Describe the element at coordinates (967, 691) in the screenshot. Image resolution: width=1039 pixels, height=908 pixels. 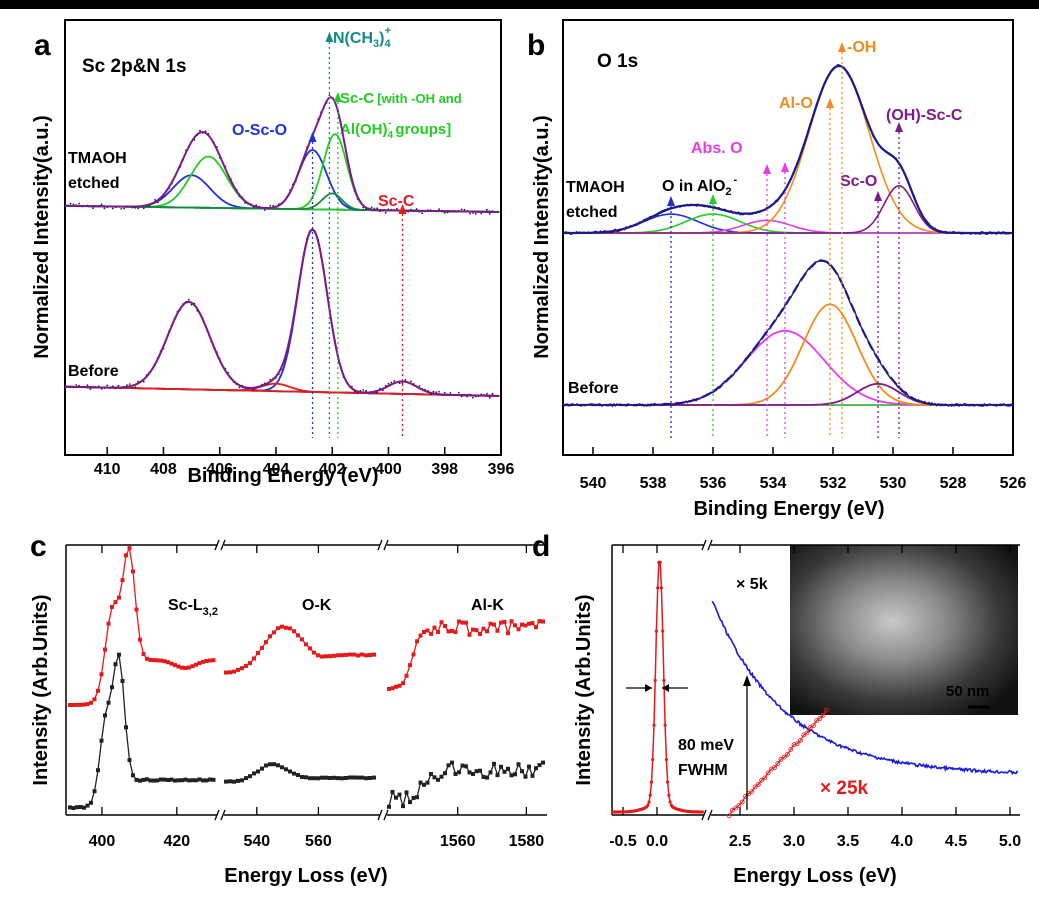
I see `panel-d-scalebar-label: 50 nm` at that location.